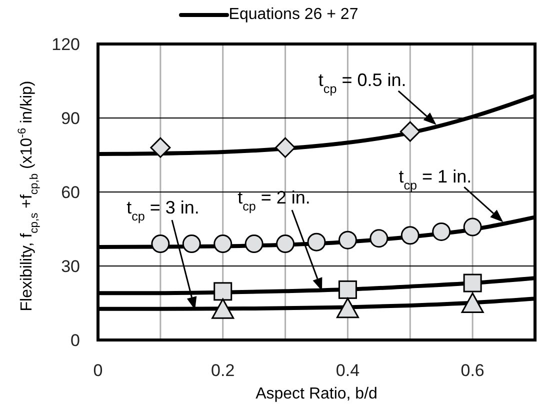 The height and width of the screenshot is (407, 537). Describe the element at coordinates (435, 179) in the screenshot. I see `annotation: t$_{cp}$ = 1 in.` at that location.